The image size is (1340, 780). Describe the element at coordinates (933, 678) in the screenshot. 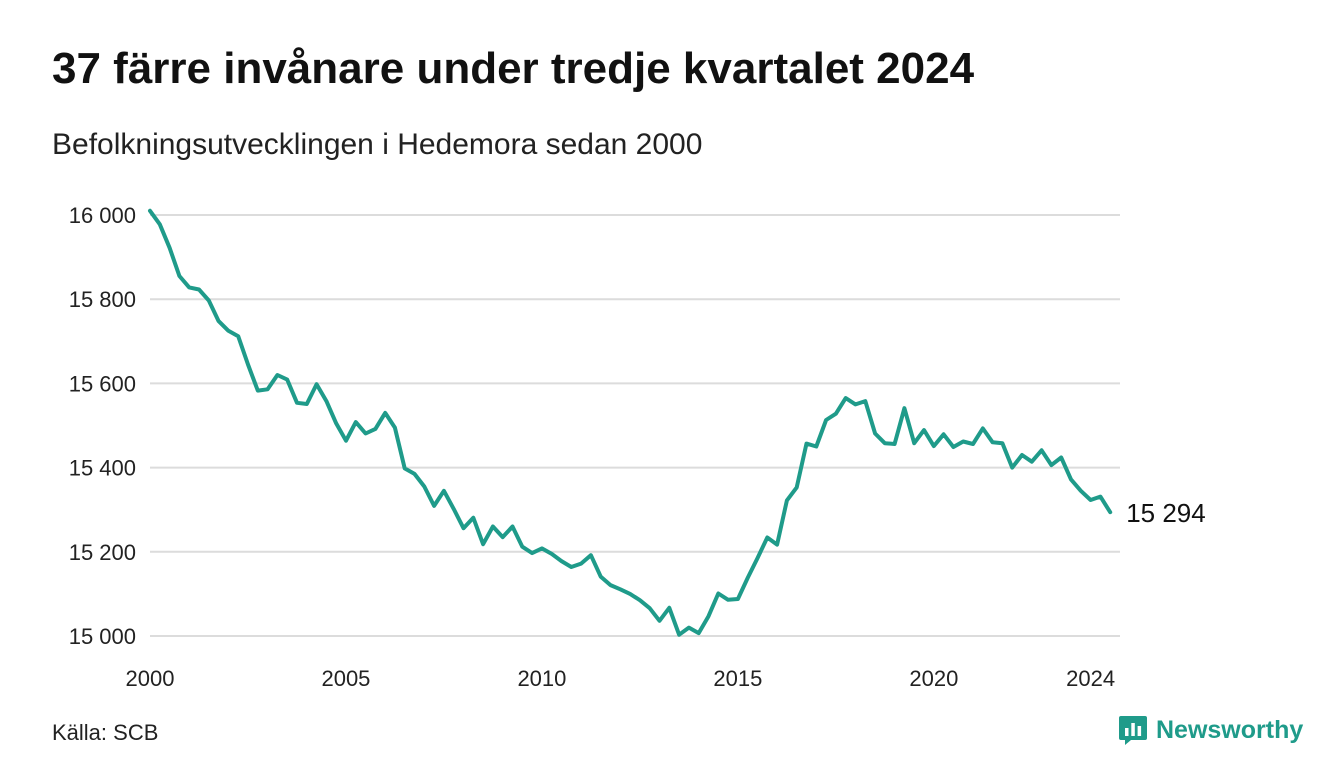

I see `x-tick-label: 2020` at that location.